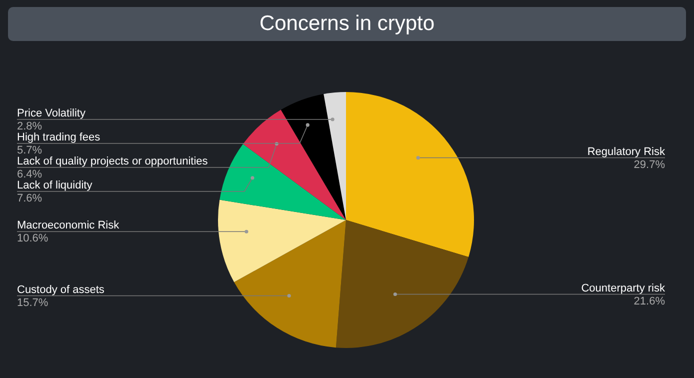 Image resolution: width=694 pixels, height=378 pixels. Describe the element at coordinates (347, 24) in the screenshot. I see `chart-title: Concerns in crypto` at that location.